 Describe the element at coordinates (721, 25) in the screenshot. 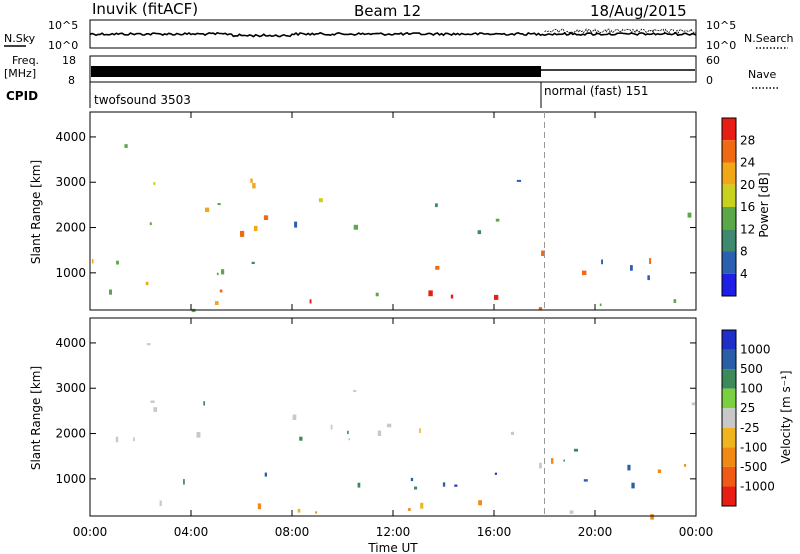

I see `nsky-tick-top-right: 10^5` at that location.